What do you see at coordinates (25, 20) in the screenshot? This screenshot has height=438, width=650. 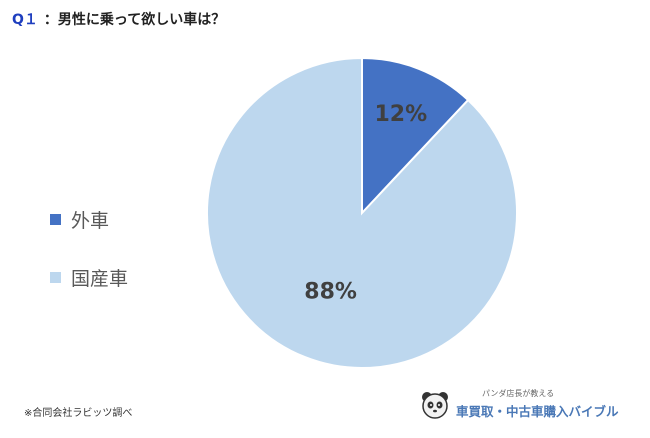 I see `question-number: Q１` at bounding box center [25, 20].